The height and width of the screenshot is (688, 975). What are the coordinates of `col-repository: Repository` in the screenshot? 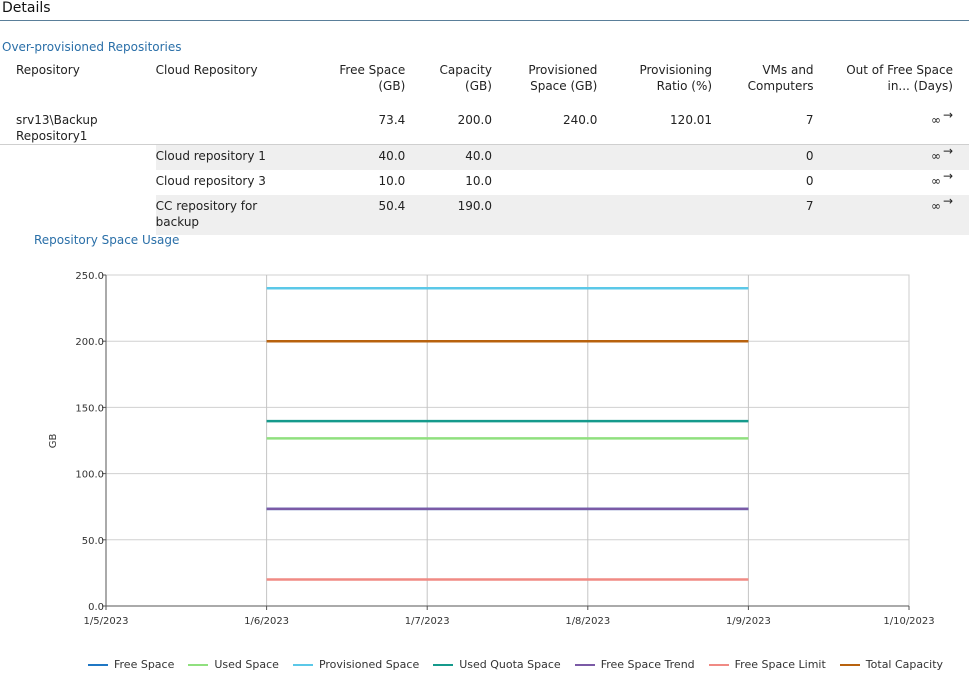 It's located at (48, 70).